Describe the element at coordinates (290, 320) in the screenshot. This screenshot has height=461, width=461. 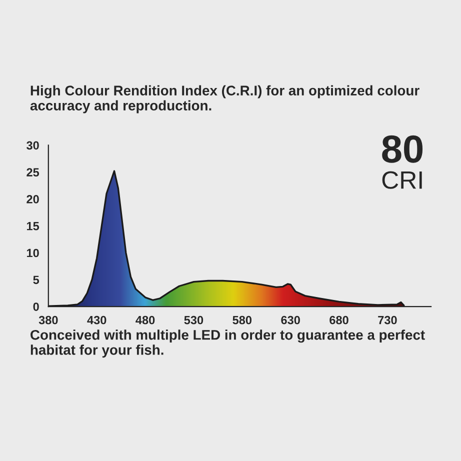
I see `x-tick-label: 630` at that location.